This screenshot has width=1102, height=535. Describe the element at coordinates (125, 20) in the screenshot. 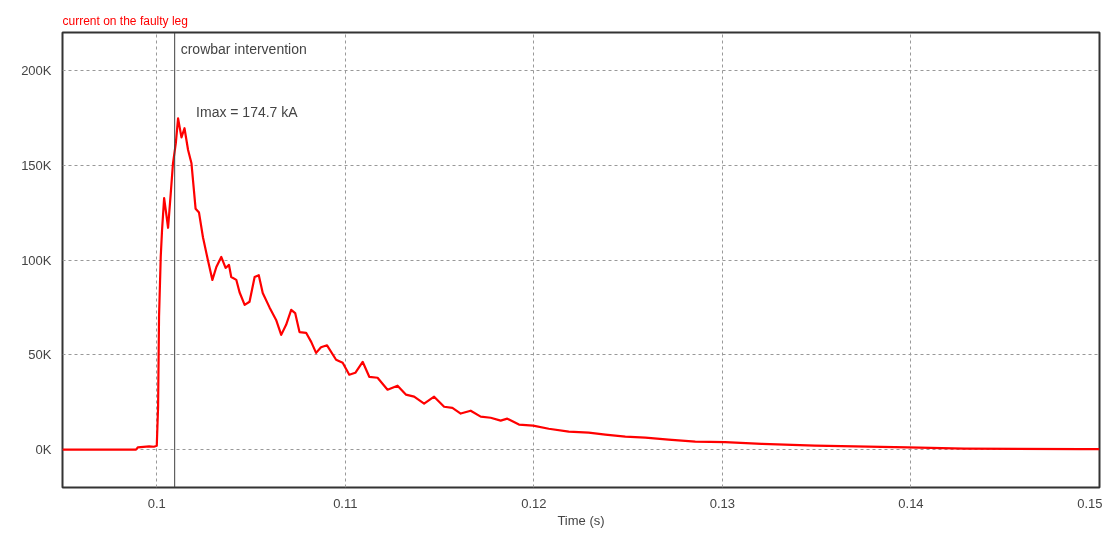

I see `chart-title: current on the faulty leg` at that location.